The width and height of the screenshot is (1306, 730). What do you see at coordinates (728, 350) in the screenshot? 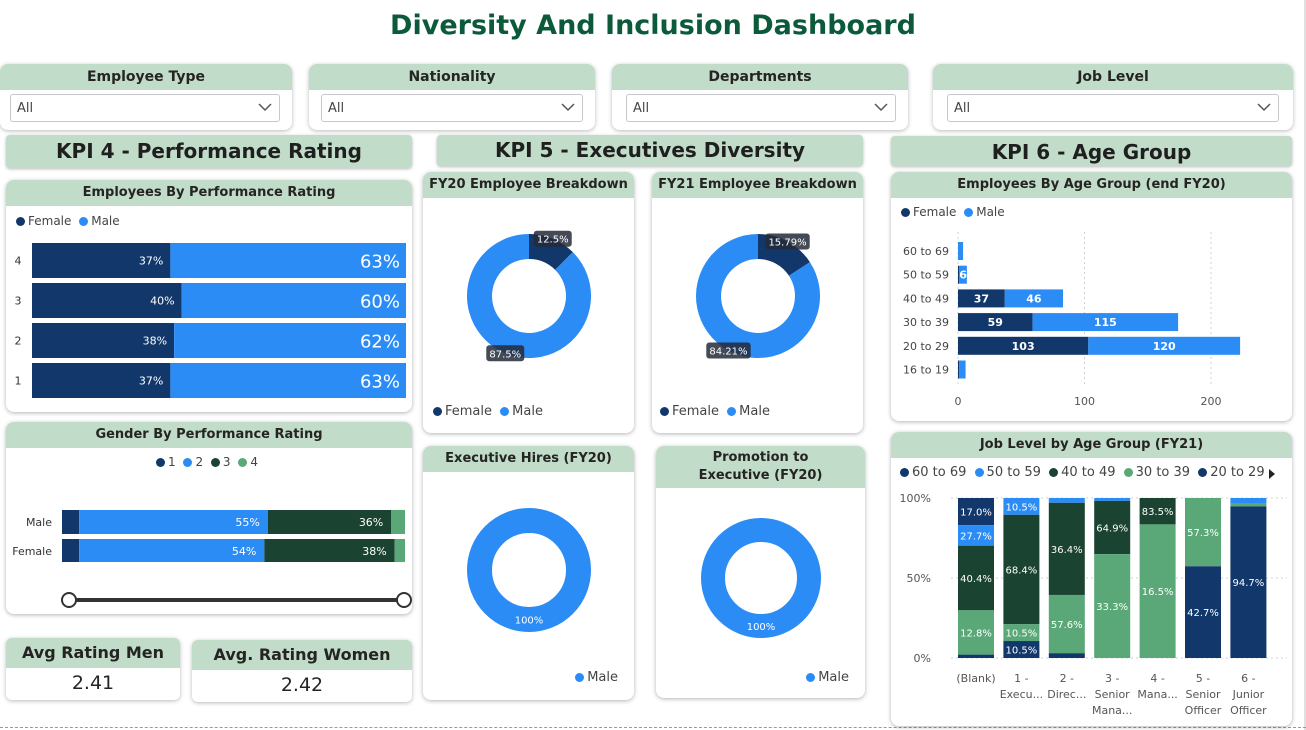
I see `slice-label-group: 84.21%` at bounding box center [728, 350].